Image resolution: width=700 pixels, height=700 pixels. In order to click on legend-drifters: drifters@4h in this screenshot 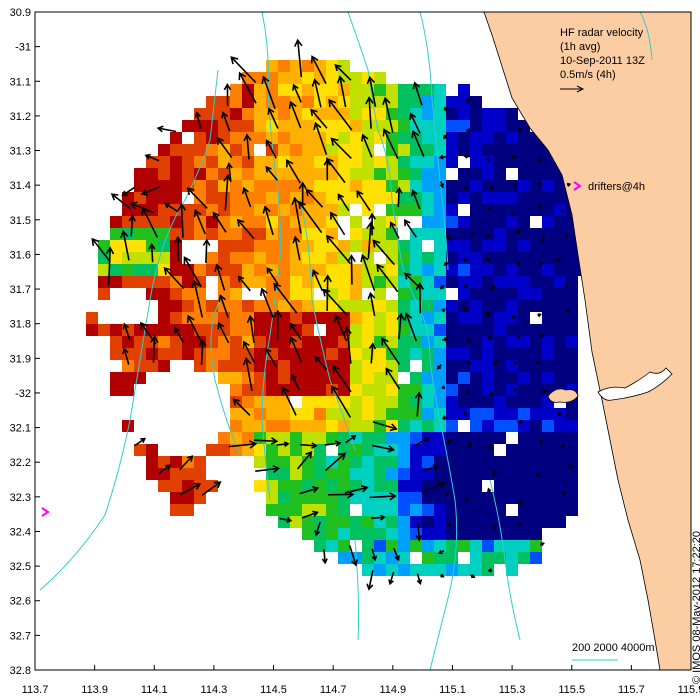, I will do `click(616, 187)`.